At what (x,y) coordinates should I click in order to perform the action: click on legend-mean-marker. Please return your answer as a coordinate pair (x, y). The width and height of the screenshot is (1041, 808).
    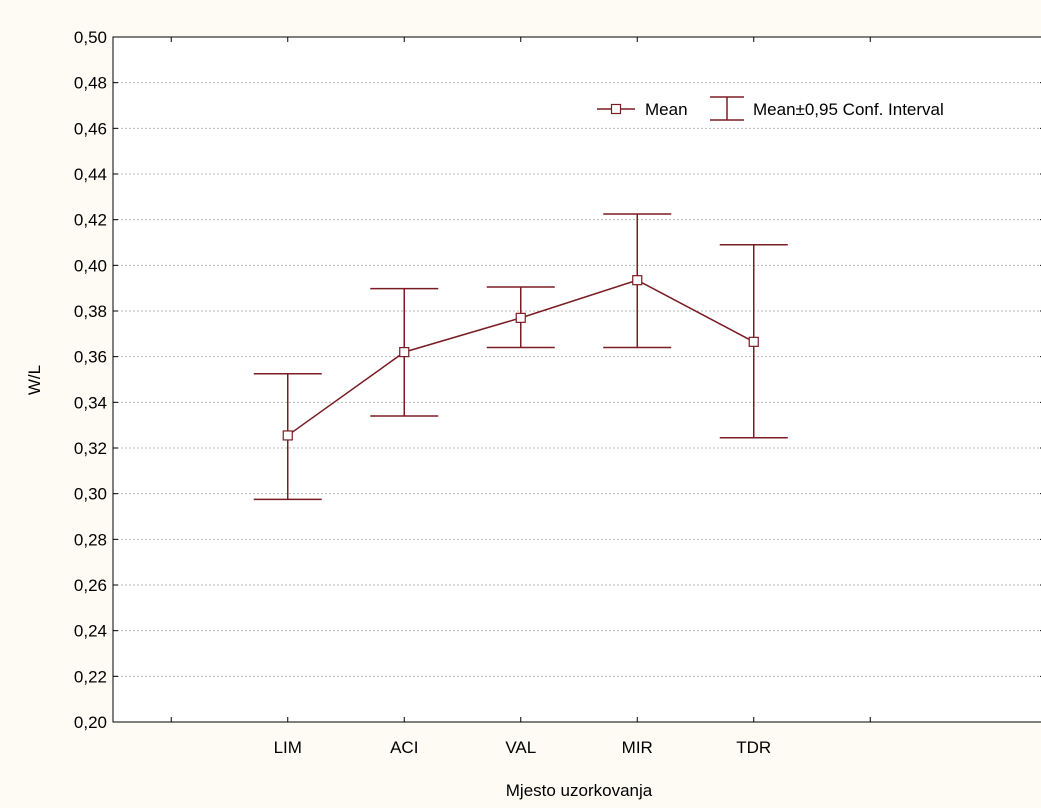
    Looking at the image, I should click on (616, 109).